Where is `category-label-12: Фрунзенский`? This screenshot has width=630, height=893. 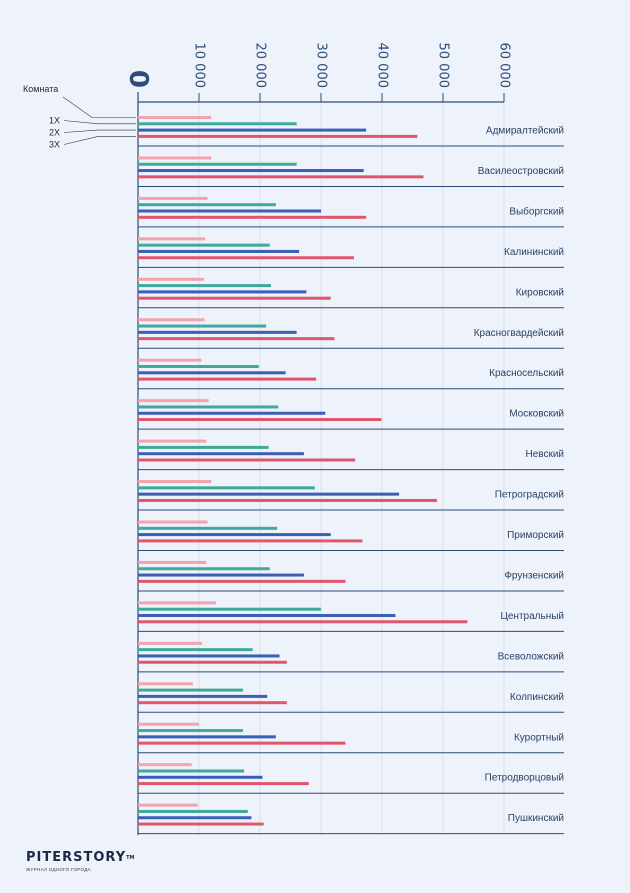 category-label-12: Фрунзенский is located at coordinates (534, 575).